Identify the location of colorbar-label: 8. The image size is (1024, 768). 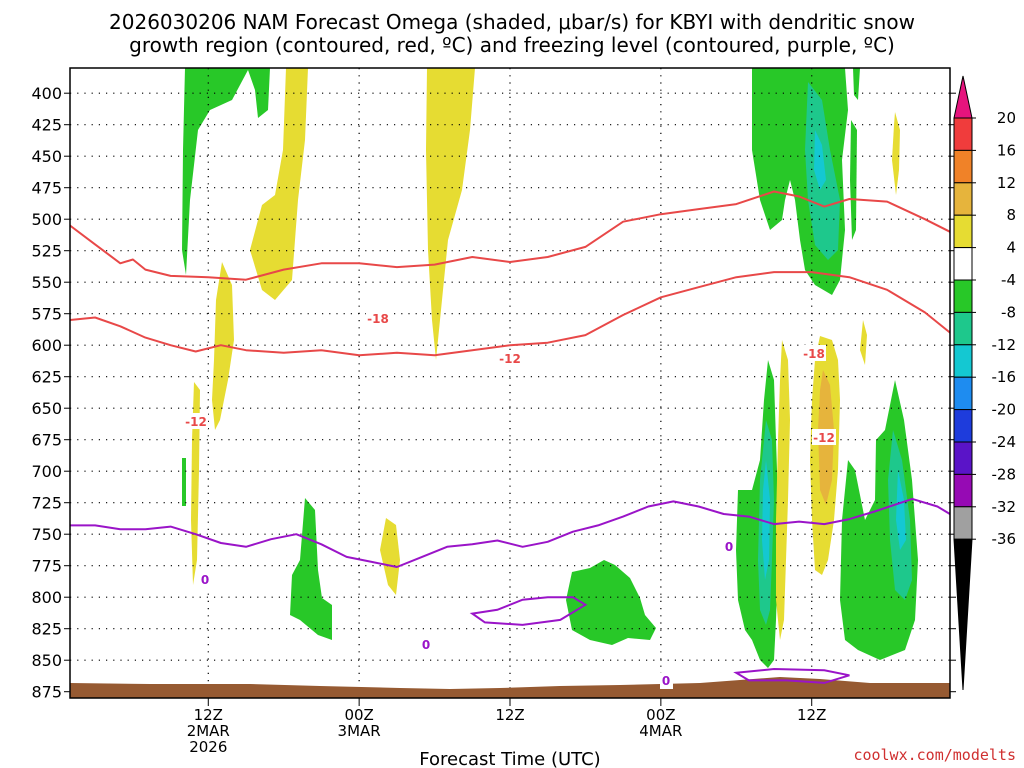
(1011, 215).